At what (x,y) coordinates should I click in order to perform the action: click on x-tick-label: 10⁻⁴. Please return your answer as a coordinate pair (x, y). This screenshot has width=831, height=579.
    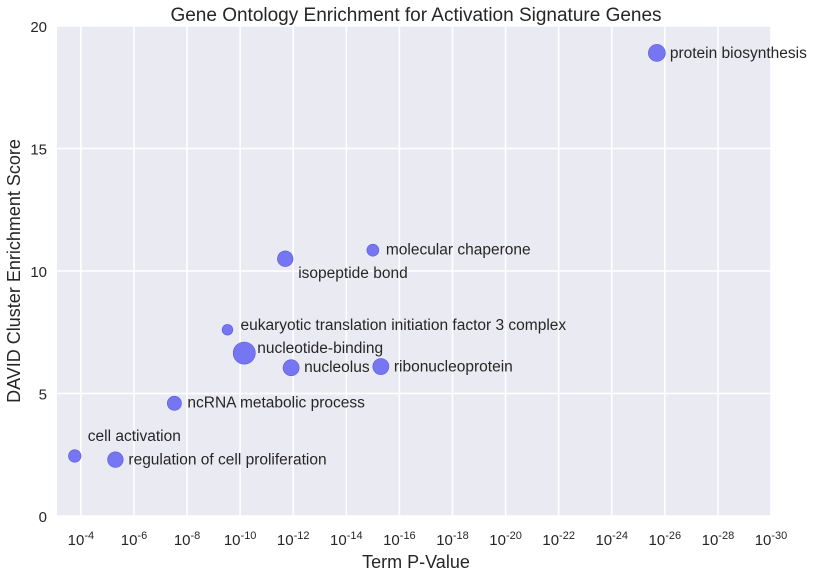
    Looking at the image, I should click on (81, 539).